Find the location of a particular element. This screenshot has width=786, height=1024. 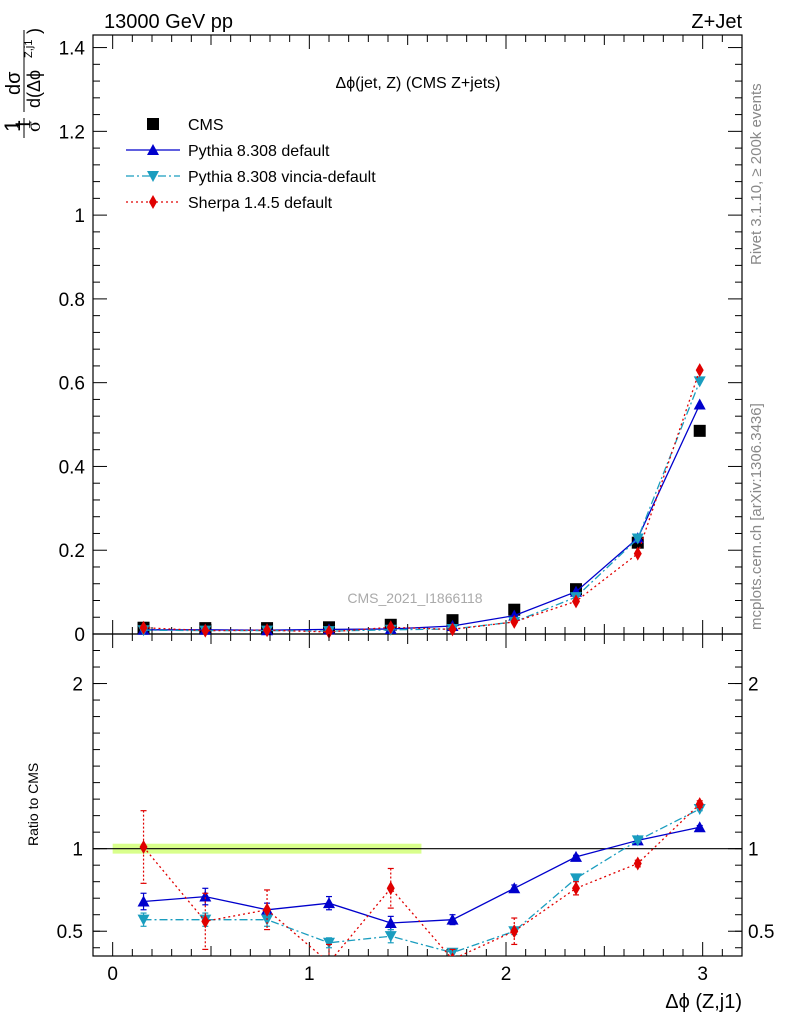

ratio-xtick-label: 1 is located at coordinates (309, 974).